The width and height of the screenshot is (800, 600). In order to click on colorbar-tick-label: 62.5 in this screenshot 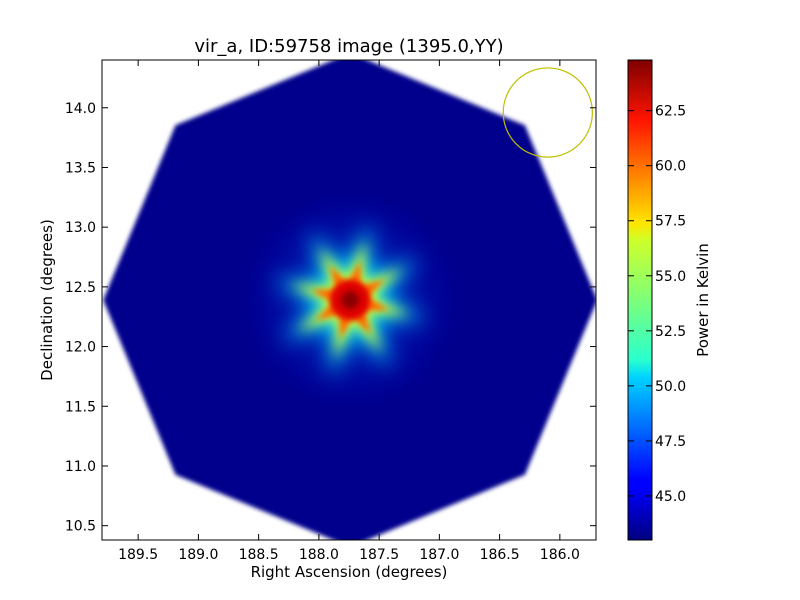, I will do `click(670, 112)`.